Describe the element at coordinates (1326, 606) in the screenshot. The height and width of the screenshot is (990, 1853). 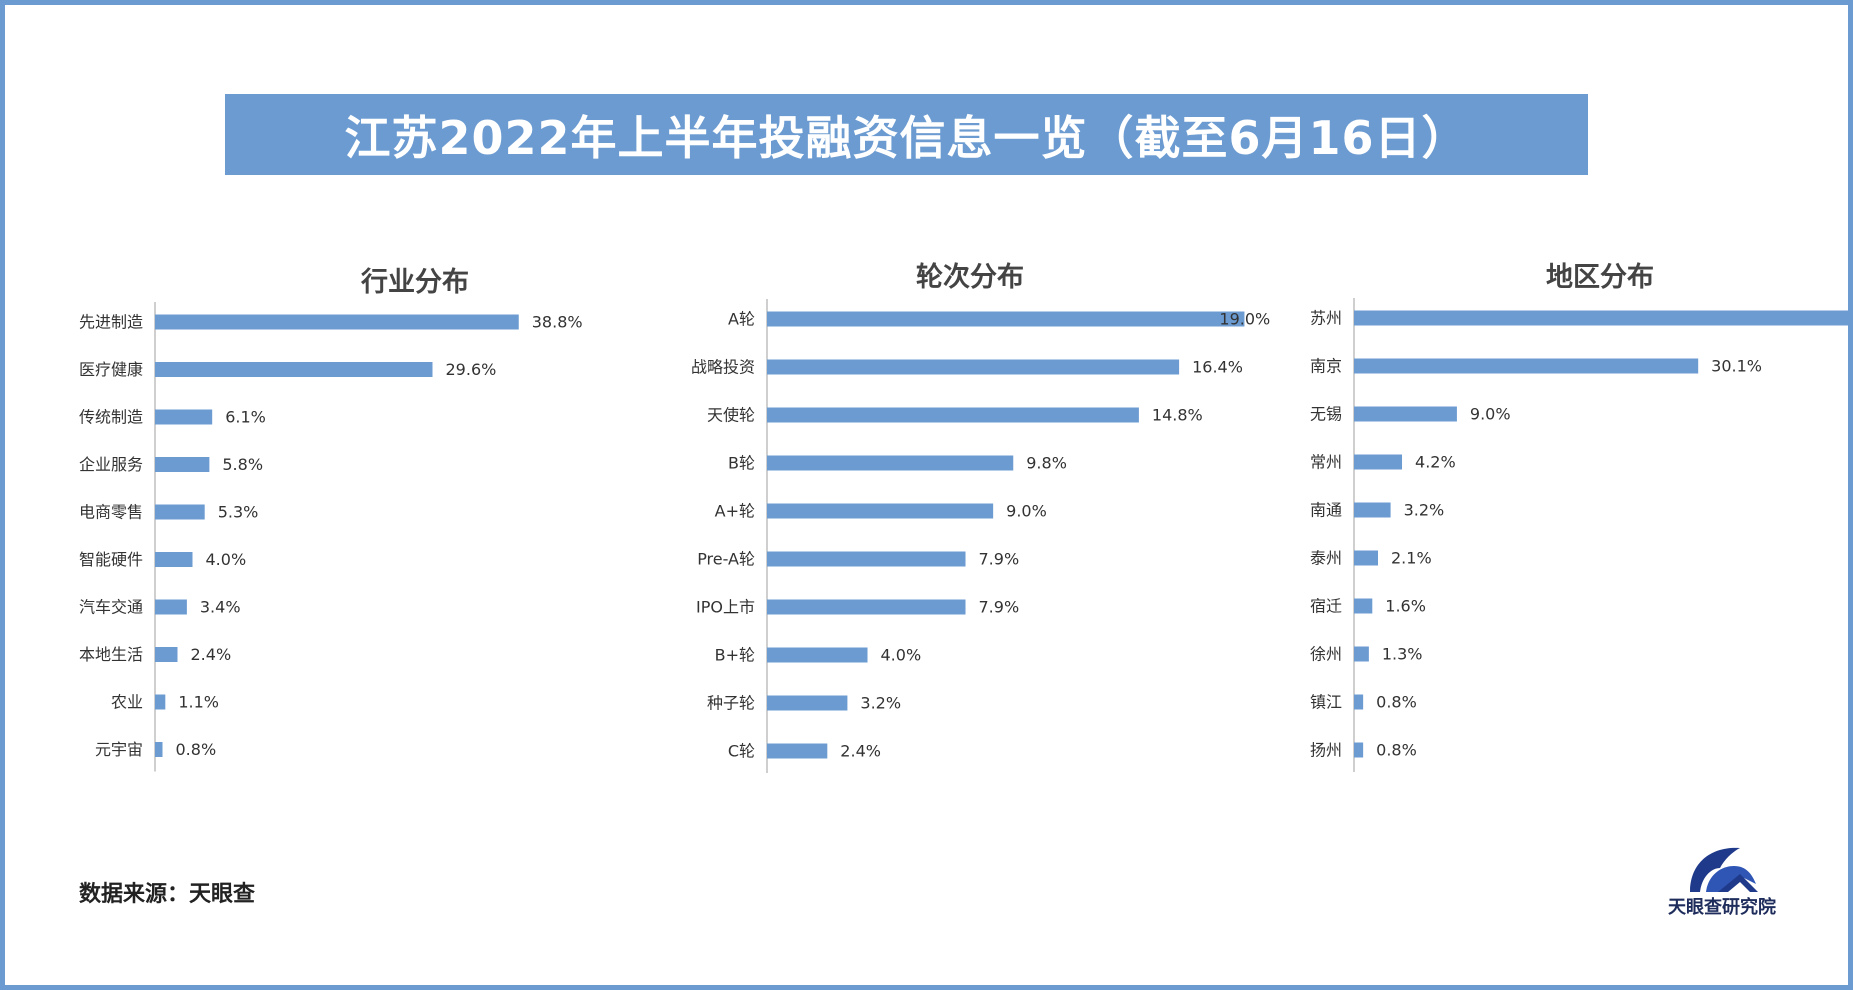
I see `category-label: 宿迁` at that location.